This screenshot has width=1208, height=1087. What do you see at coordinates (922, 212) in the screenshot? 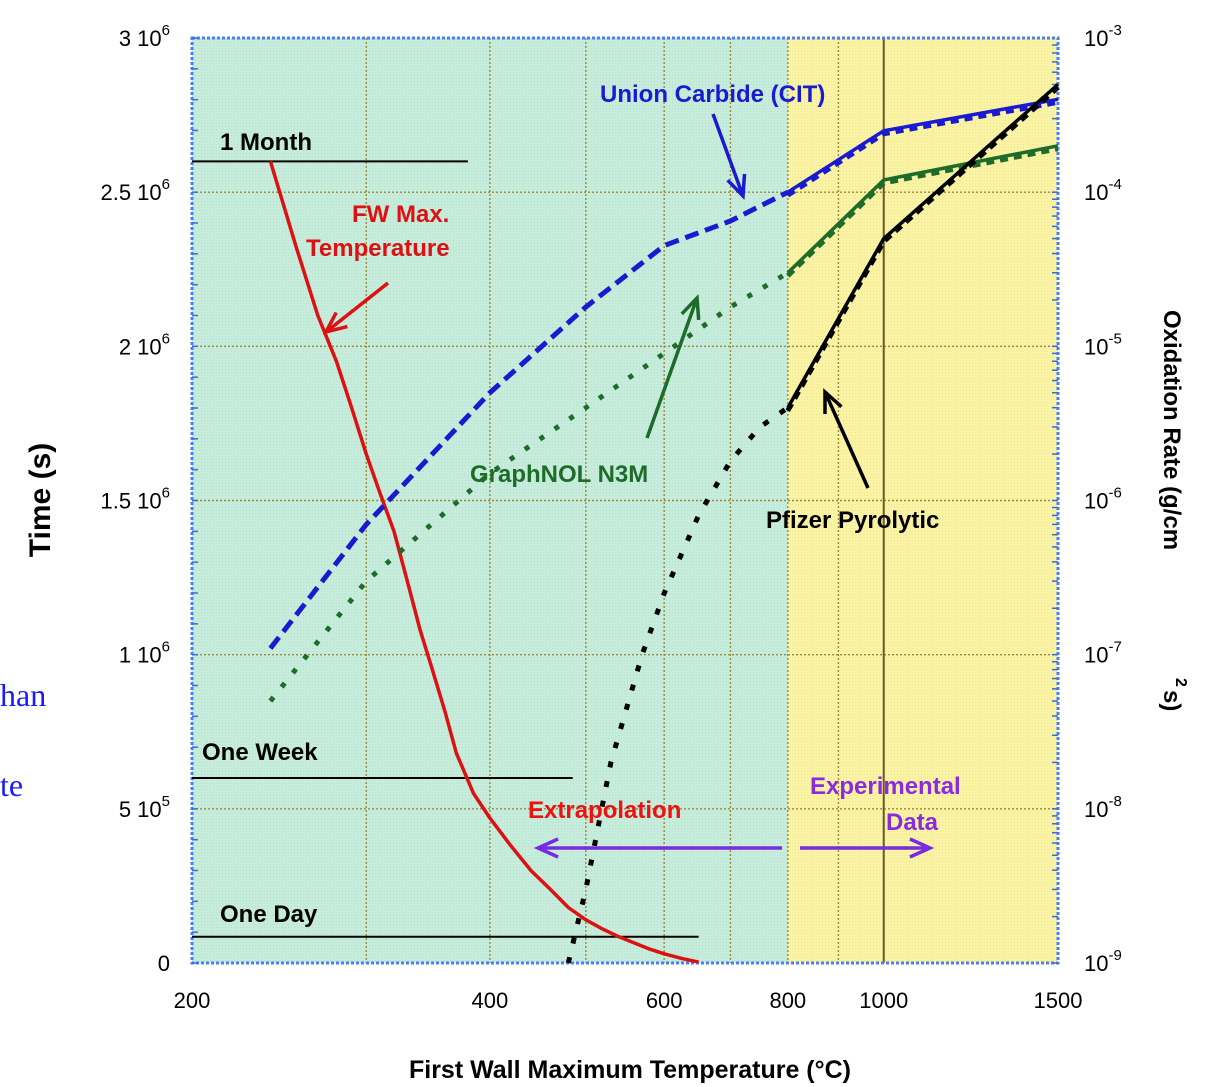
I see `series-fit-graphnol-n3m` at bounding box center [922, 212].